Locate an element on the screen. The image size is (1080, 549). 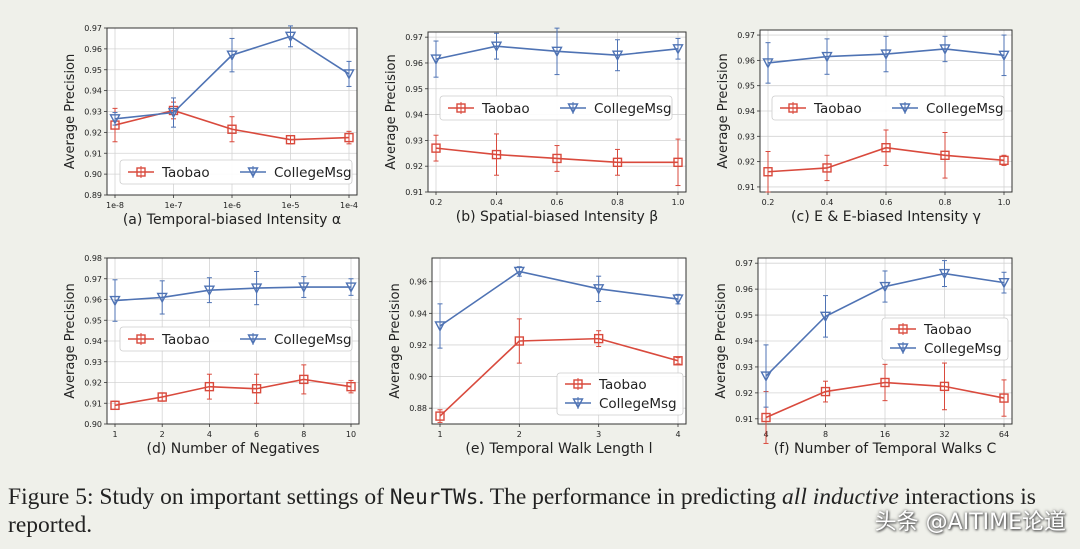
x-axis-label: (a) Temporal-biased Intensity α is located at coordinates (232, 220).